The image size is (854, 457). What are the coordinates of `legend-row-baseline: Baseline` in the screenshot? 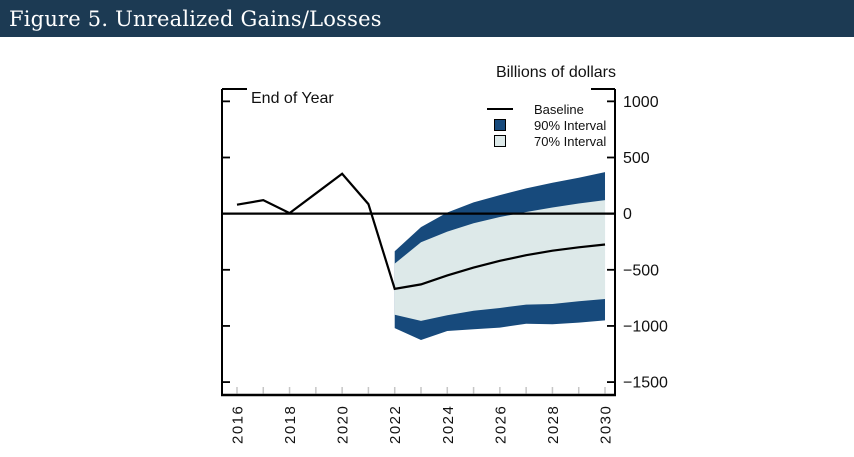 It's located at (542, 109).